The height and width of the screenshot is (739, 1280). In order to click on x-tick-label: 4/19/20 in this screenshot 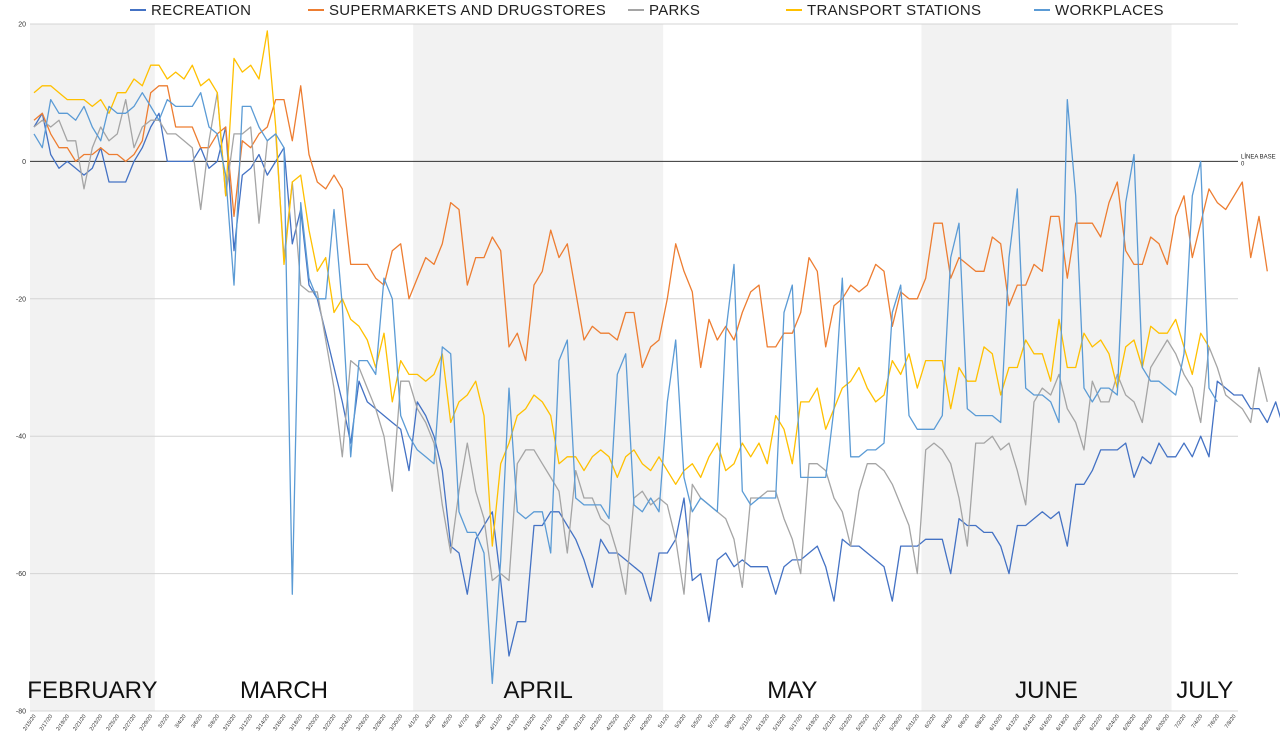, I will do `click(563, 723)`.